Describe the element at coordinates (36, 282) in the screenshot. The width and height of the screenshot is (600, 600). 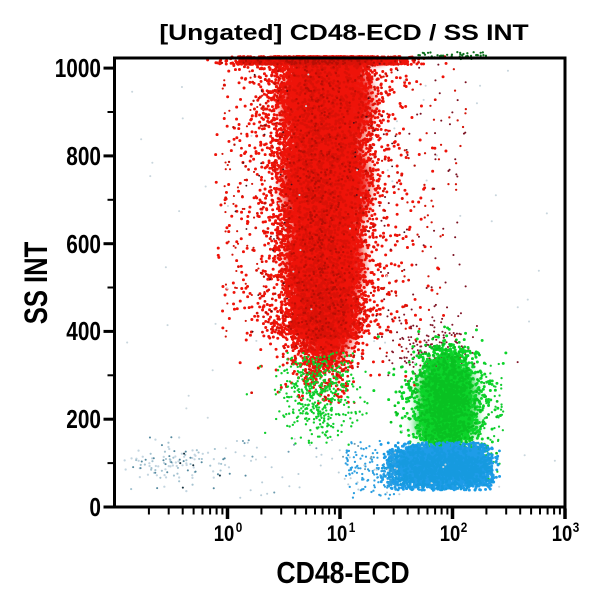
I see `svg-text: SS INT` at that location.